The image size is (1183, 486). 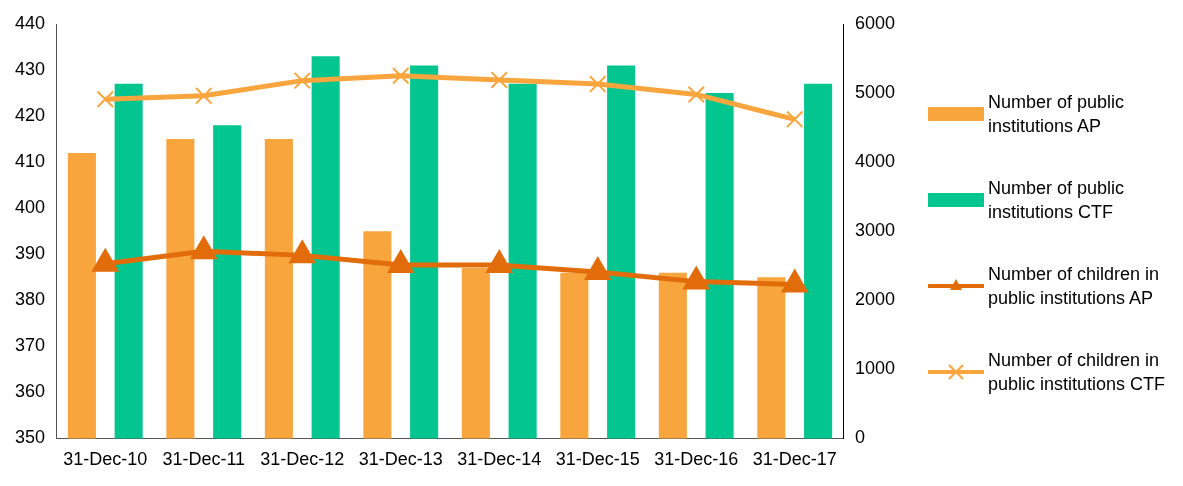 I want to click on y-tick-label: 440, so click(x=30, y=22).